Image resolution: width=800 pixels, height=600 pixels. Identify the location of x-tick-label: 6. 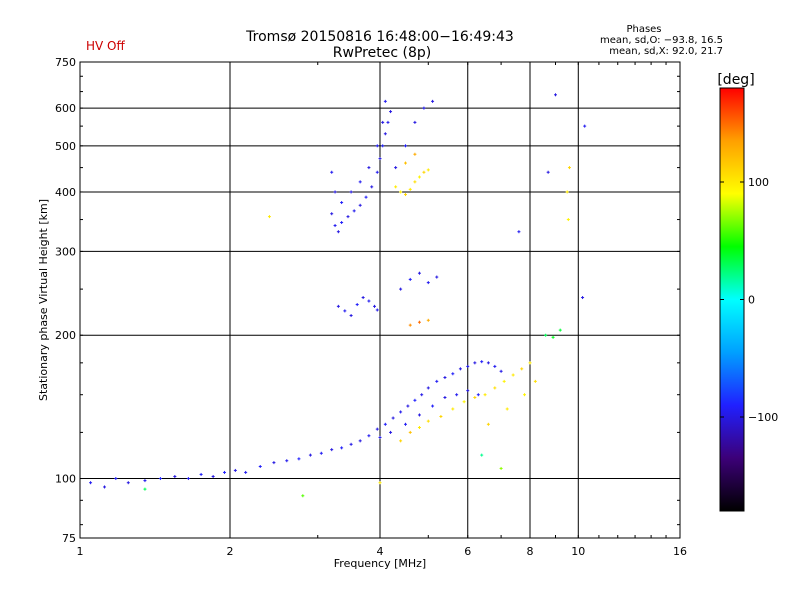
(467, 551).